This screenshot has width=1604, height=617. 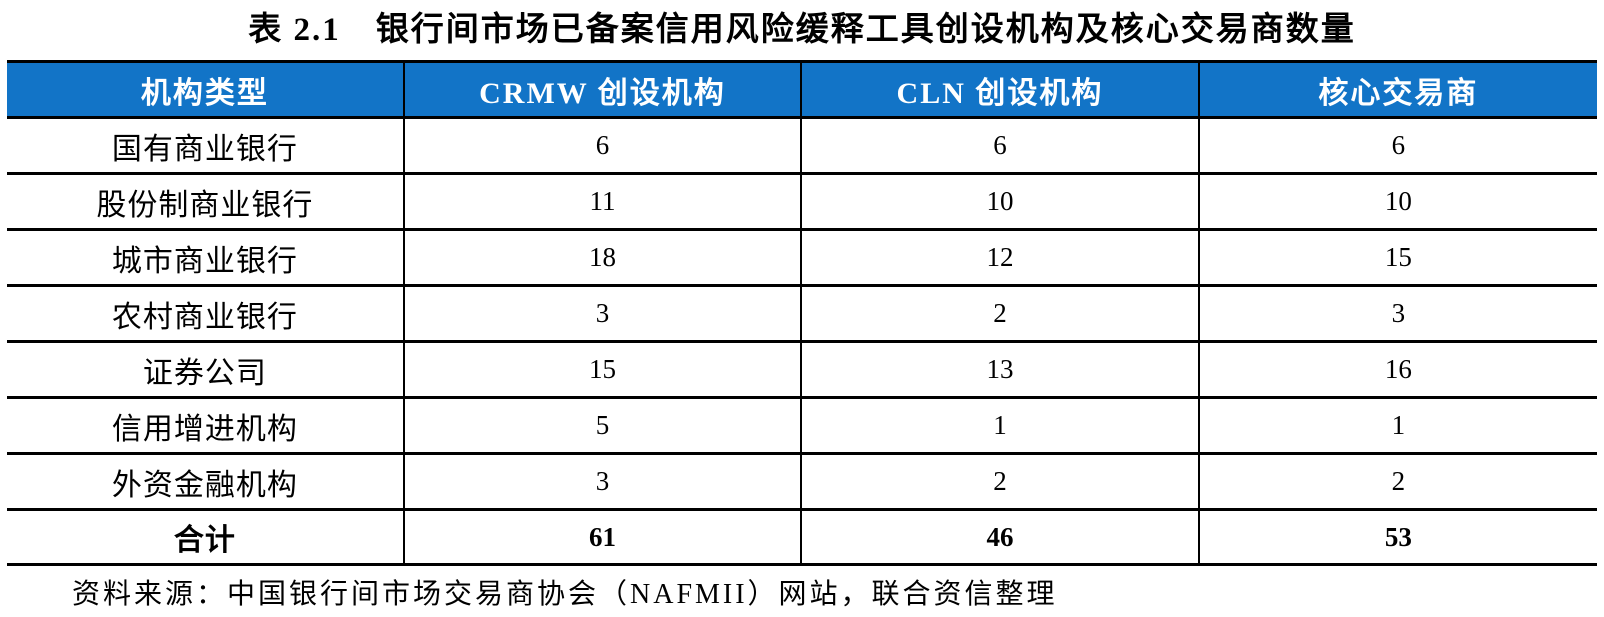 I want to click on table-row-rural-commercial-banks: 农村商业银行 3 2 3, so click(x=802, y=313).